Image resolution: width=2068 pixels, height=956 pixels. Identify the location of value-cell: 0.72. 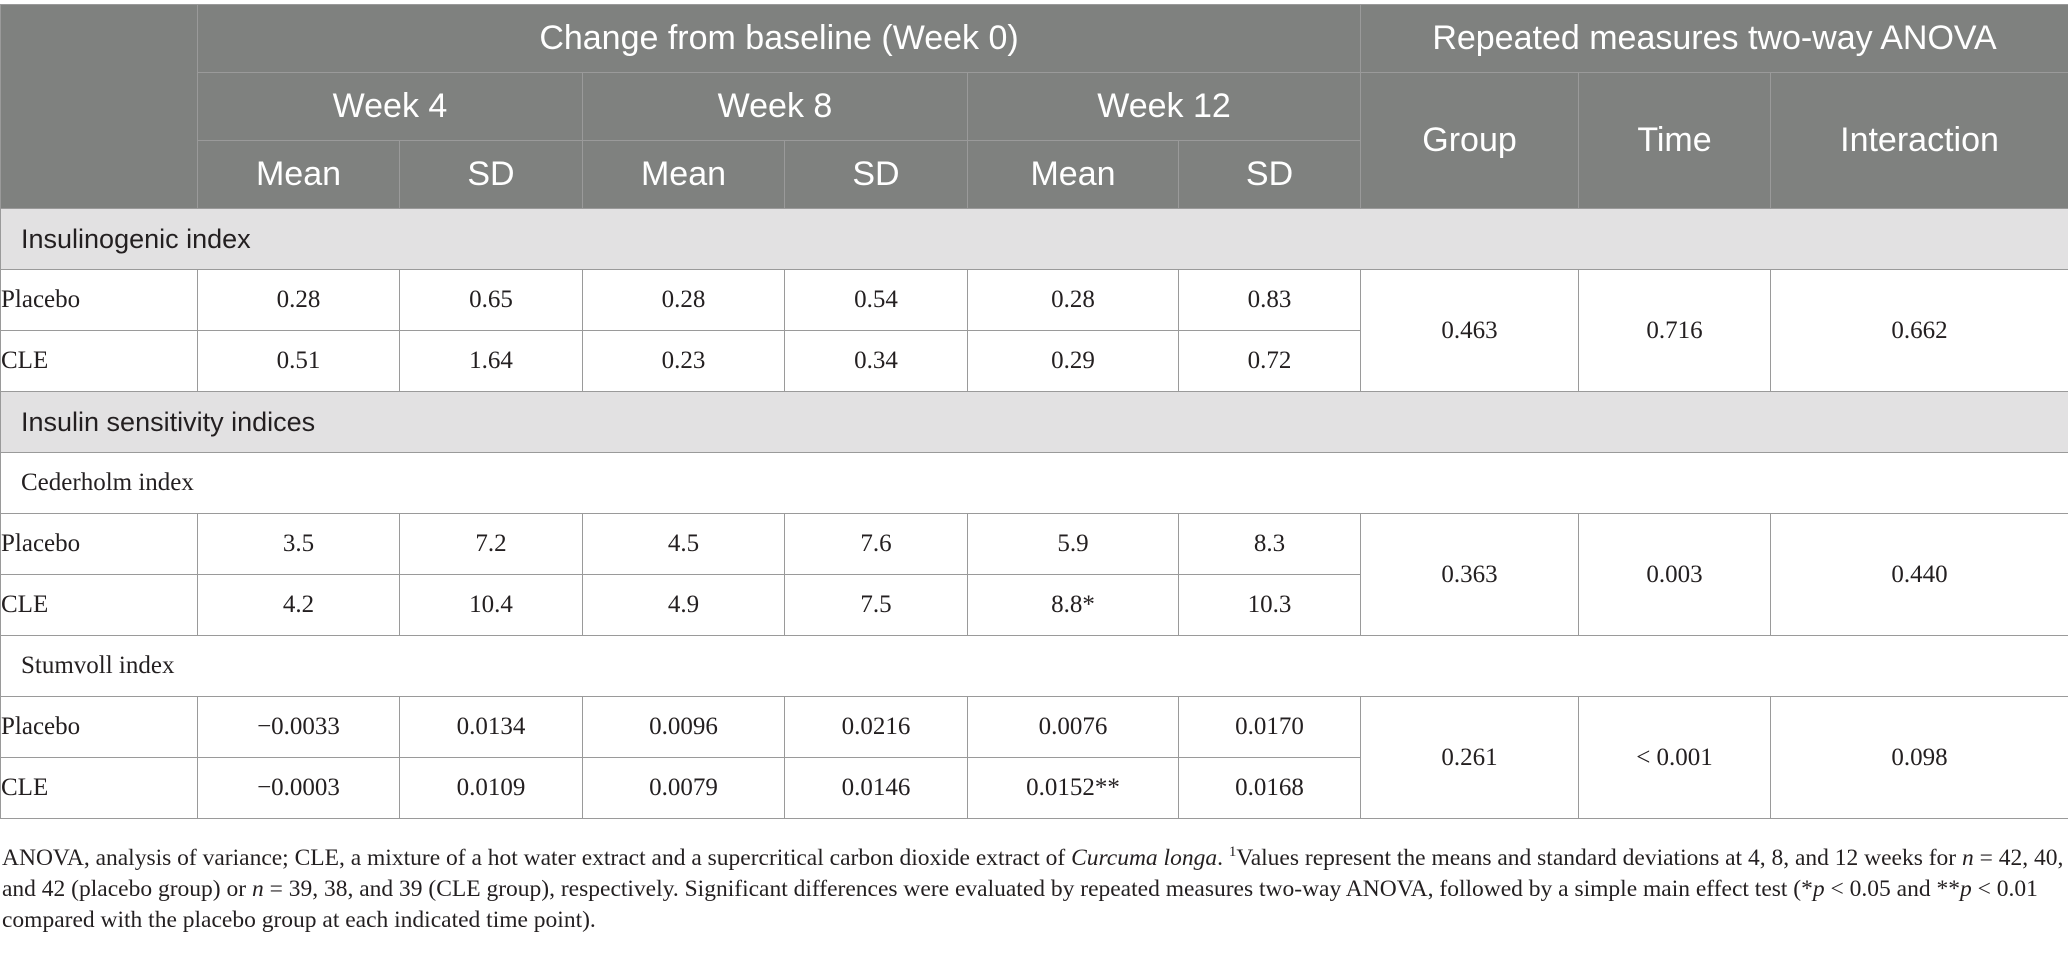
(1269, 361).